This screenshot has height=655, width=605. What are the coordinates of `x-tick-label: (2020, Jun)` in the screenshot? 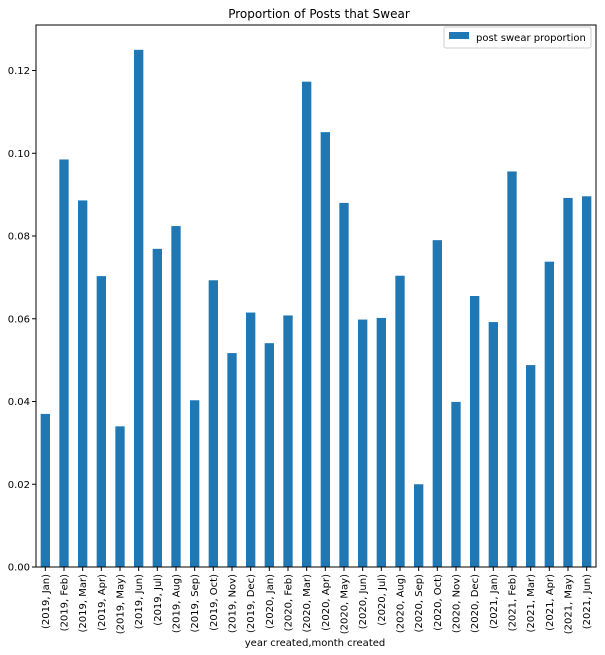 It's located at (363, 601).